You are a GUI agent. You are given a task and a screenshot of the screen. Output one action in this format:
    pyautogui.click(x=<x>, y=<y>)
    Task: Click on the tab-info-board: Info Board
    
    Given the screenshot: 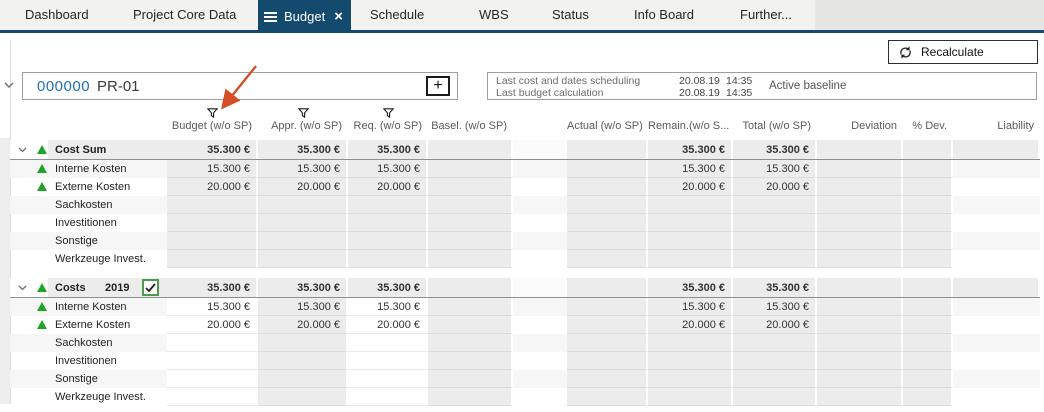 What is the action you would take?
    pyautogui.click(x=664, y=14)
    